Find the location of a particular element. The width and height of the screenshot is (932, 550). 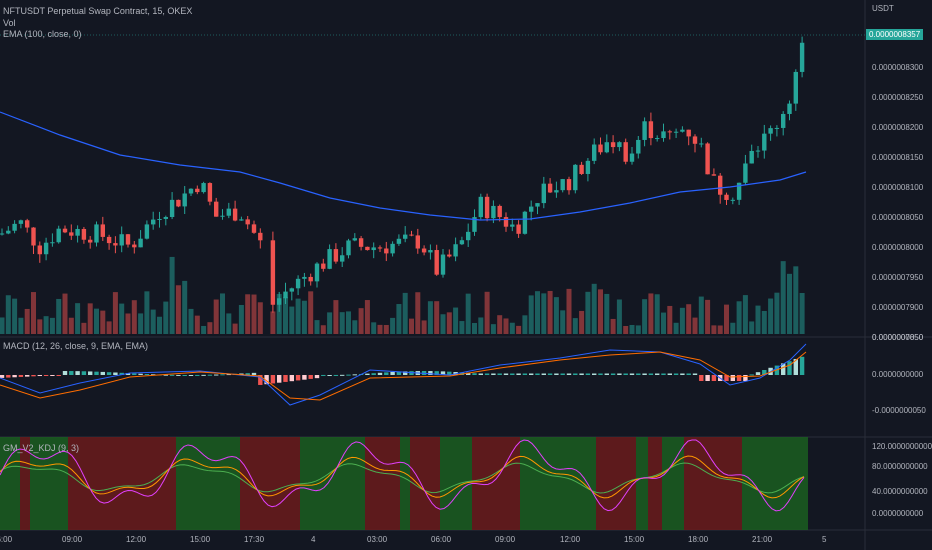

last-price-tag: 0.0000008357 is located at coordinates (895, 34).